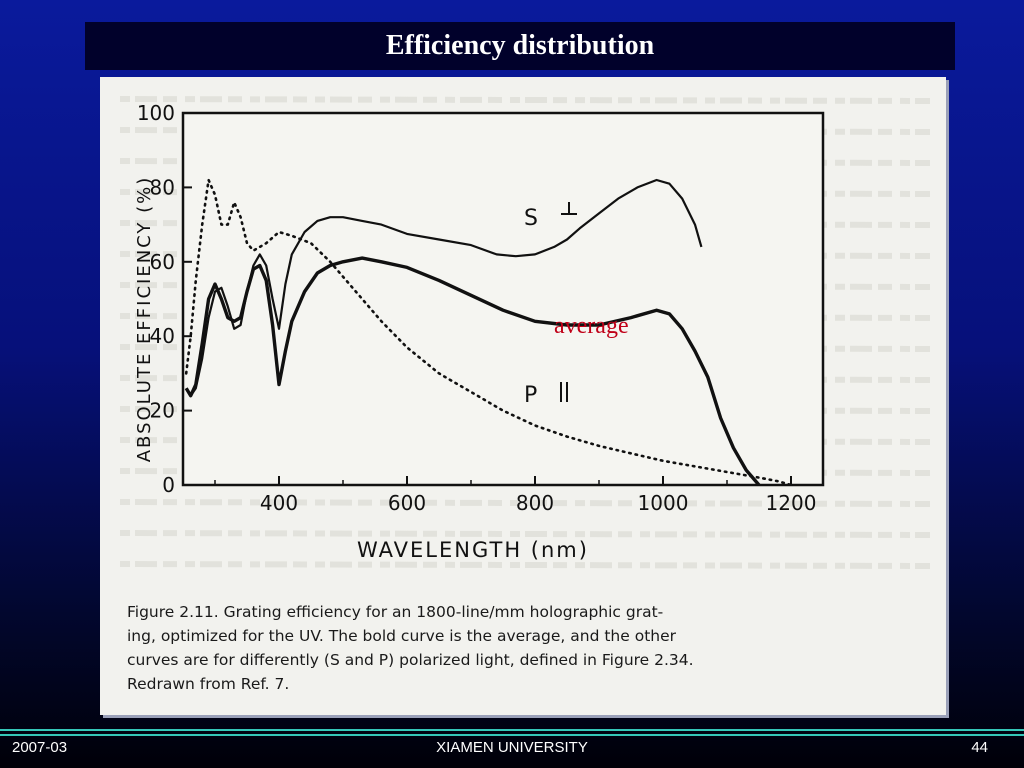 The width and height of the screenshot is (1024, 768). I want to click on y-tick-label: 60, so click(162, 262).